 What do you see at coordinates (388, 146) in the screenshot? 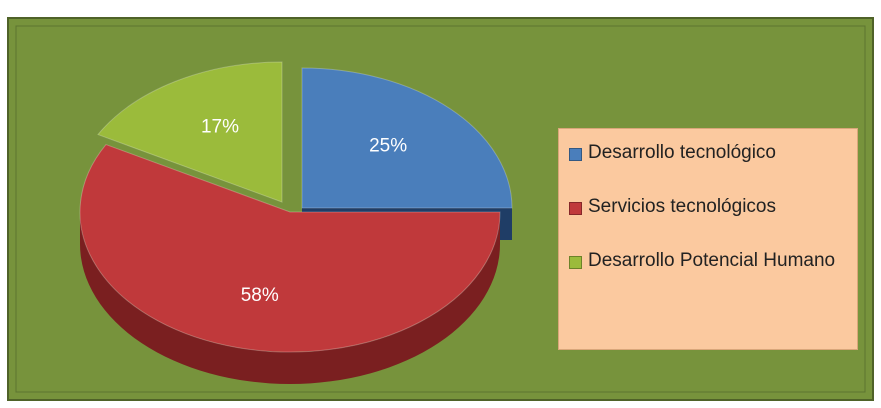
I see `data-label: 25%` at bounding box center [388, 146].